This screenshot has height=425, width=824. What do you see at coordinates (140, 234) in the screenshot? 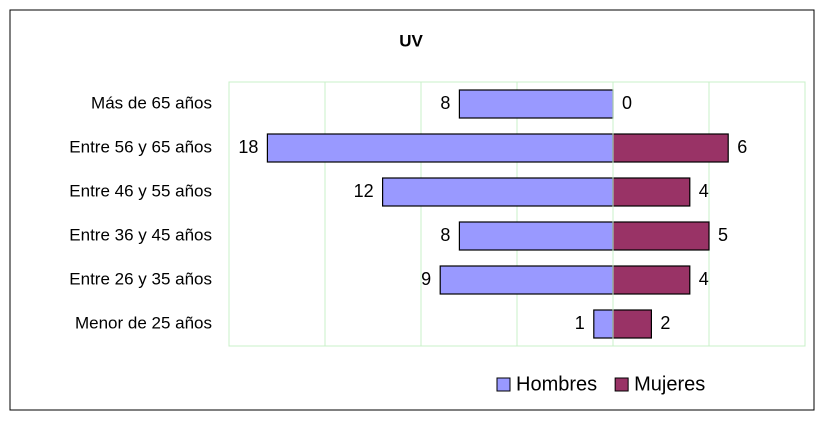
I see `y-tick-label: Entre 36 y 45 años` at bounding box center [140, 234].